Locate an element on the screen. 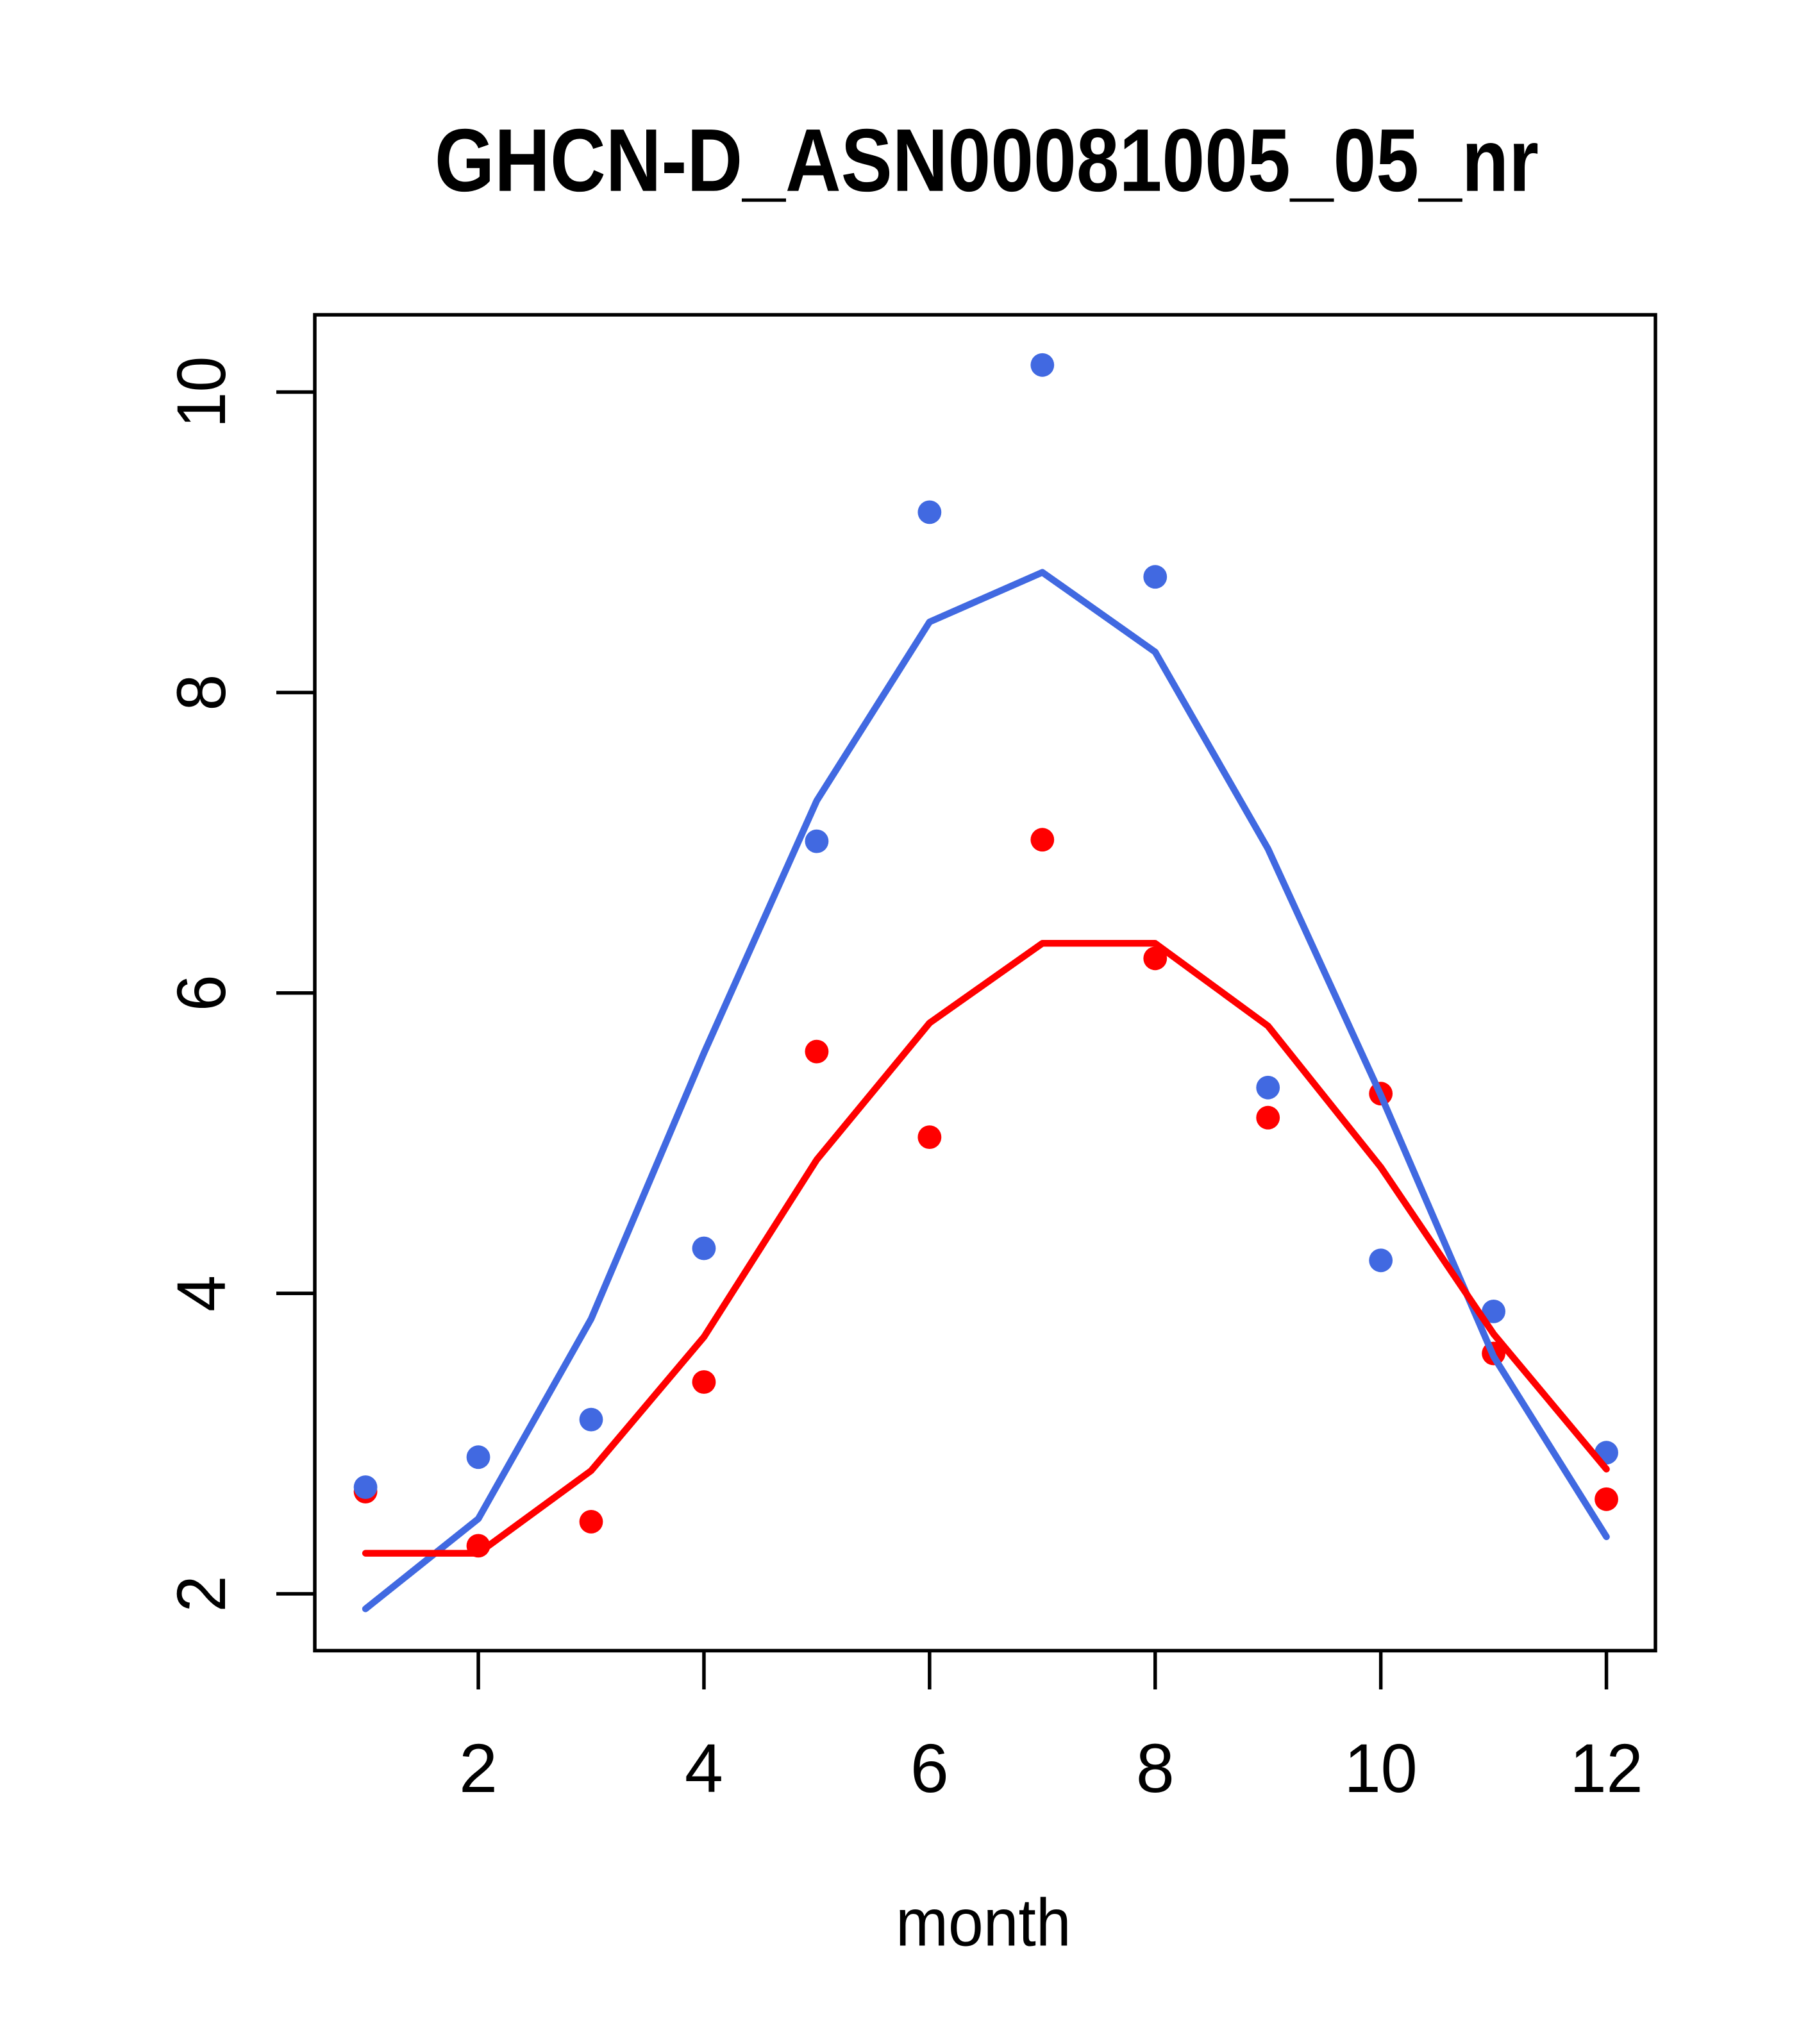  svg-text: 12 is located at coordinates (1607, 1768).